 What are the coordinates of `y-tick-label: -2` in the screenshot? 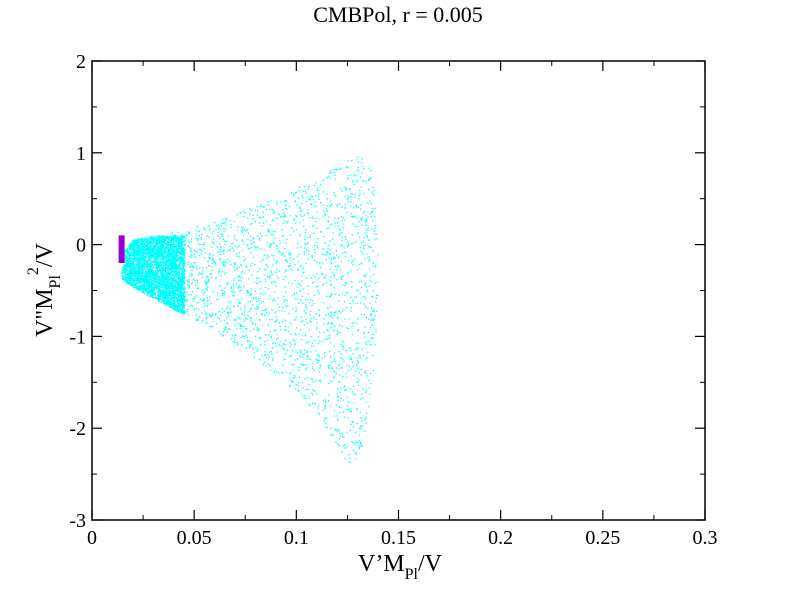 It's located at (77, 429).